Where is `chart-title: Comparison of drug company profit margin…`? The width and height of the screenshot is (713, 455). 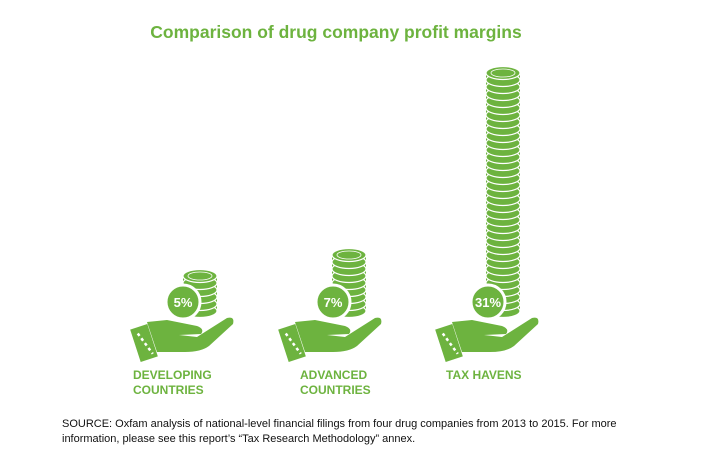
chart-title: Comparison of drug company profit margin… is located at coordinates (336, 32).